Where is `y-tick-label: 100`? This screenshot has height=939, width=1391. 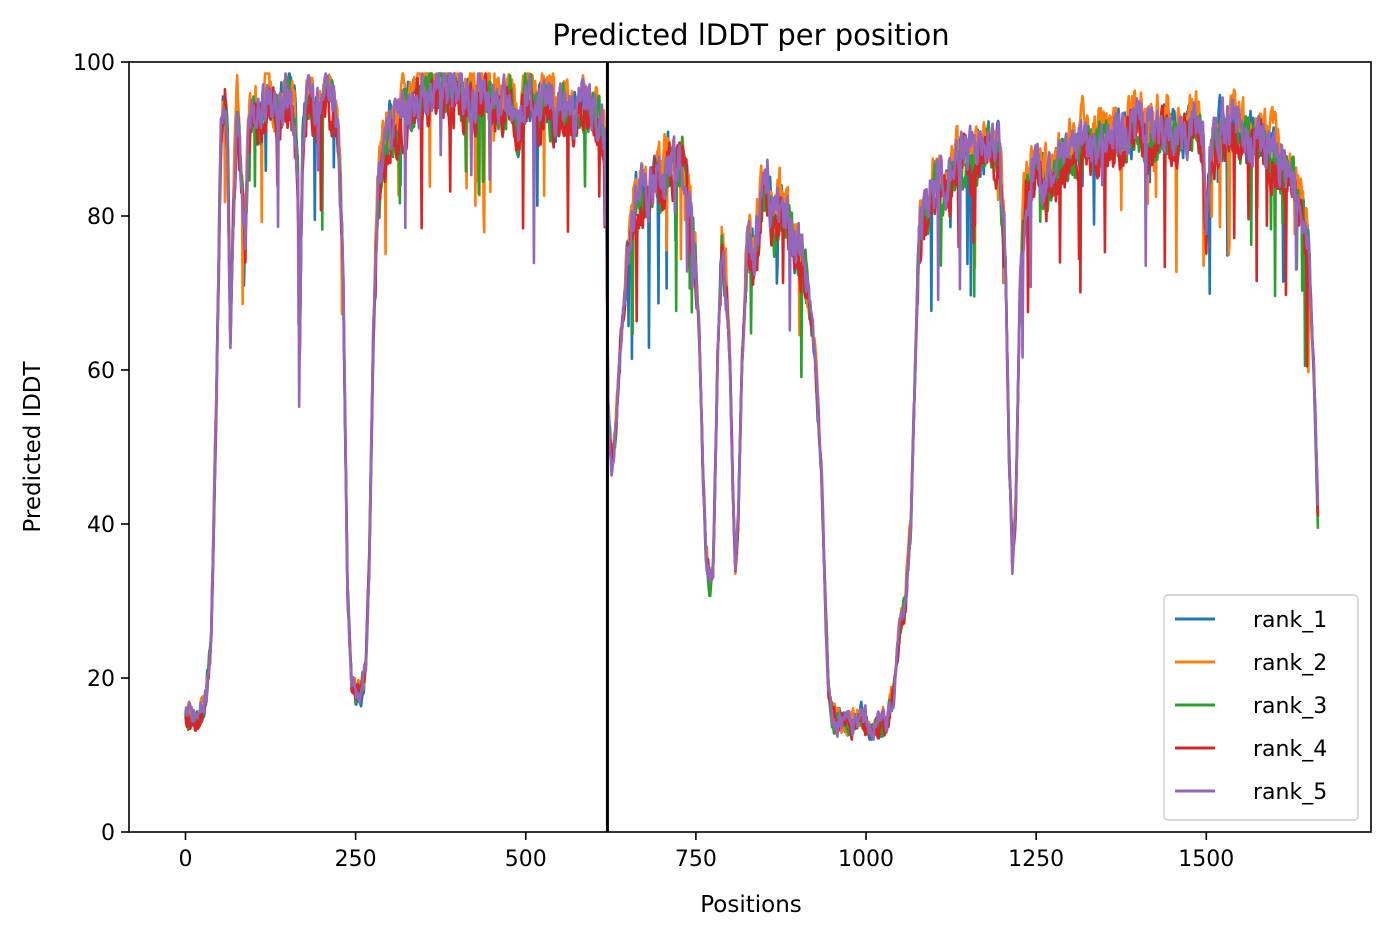 y-tick-label: 100 is located at coordinates (94, 63).